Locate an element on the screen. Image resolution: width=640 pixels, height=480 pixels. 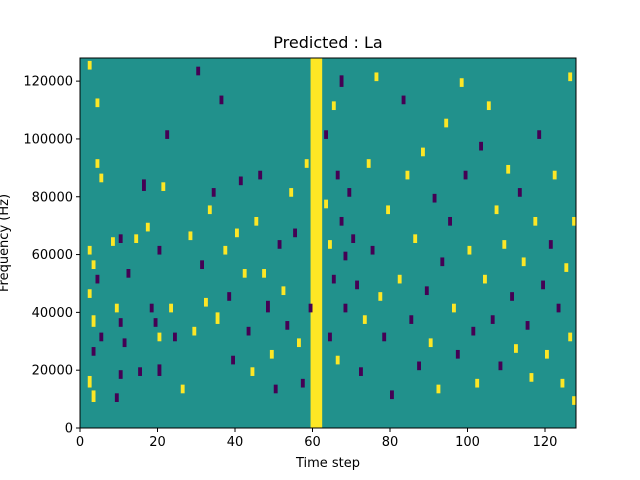
x-tick-label: 120 is located at coordinates (545, 442).